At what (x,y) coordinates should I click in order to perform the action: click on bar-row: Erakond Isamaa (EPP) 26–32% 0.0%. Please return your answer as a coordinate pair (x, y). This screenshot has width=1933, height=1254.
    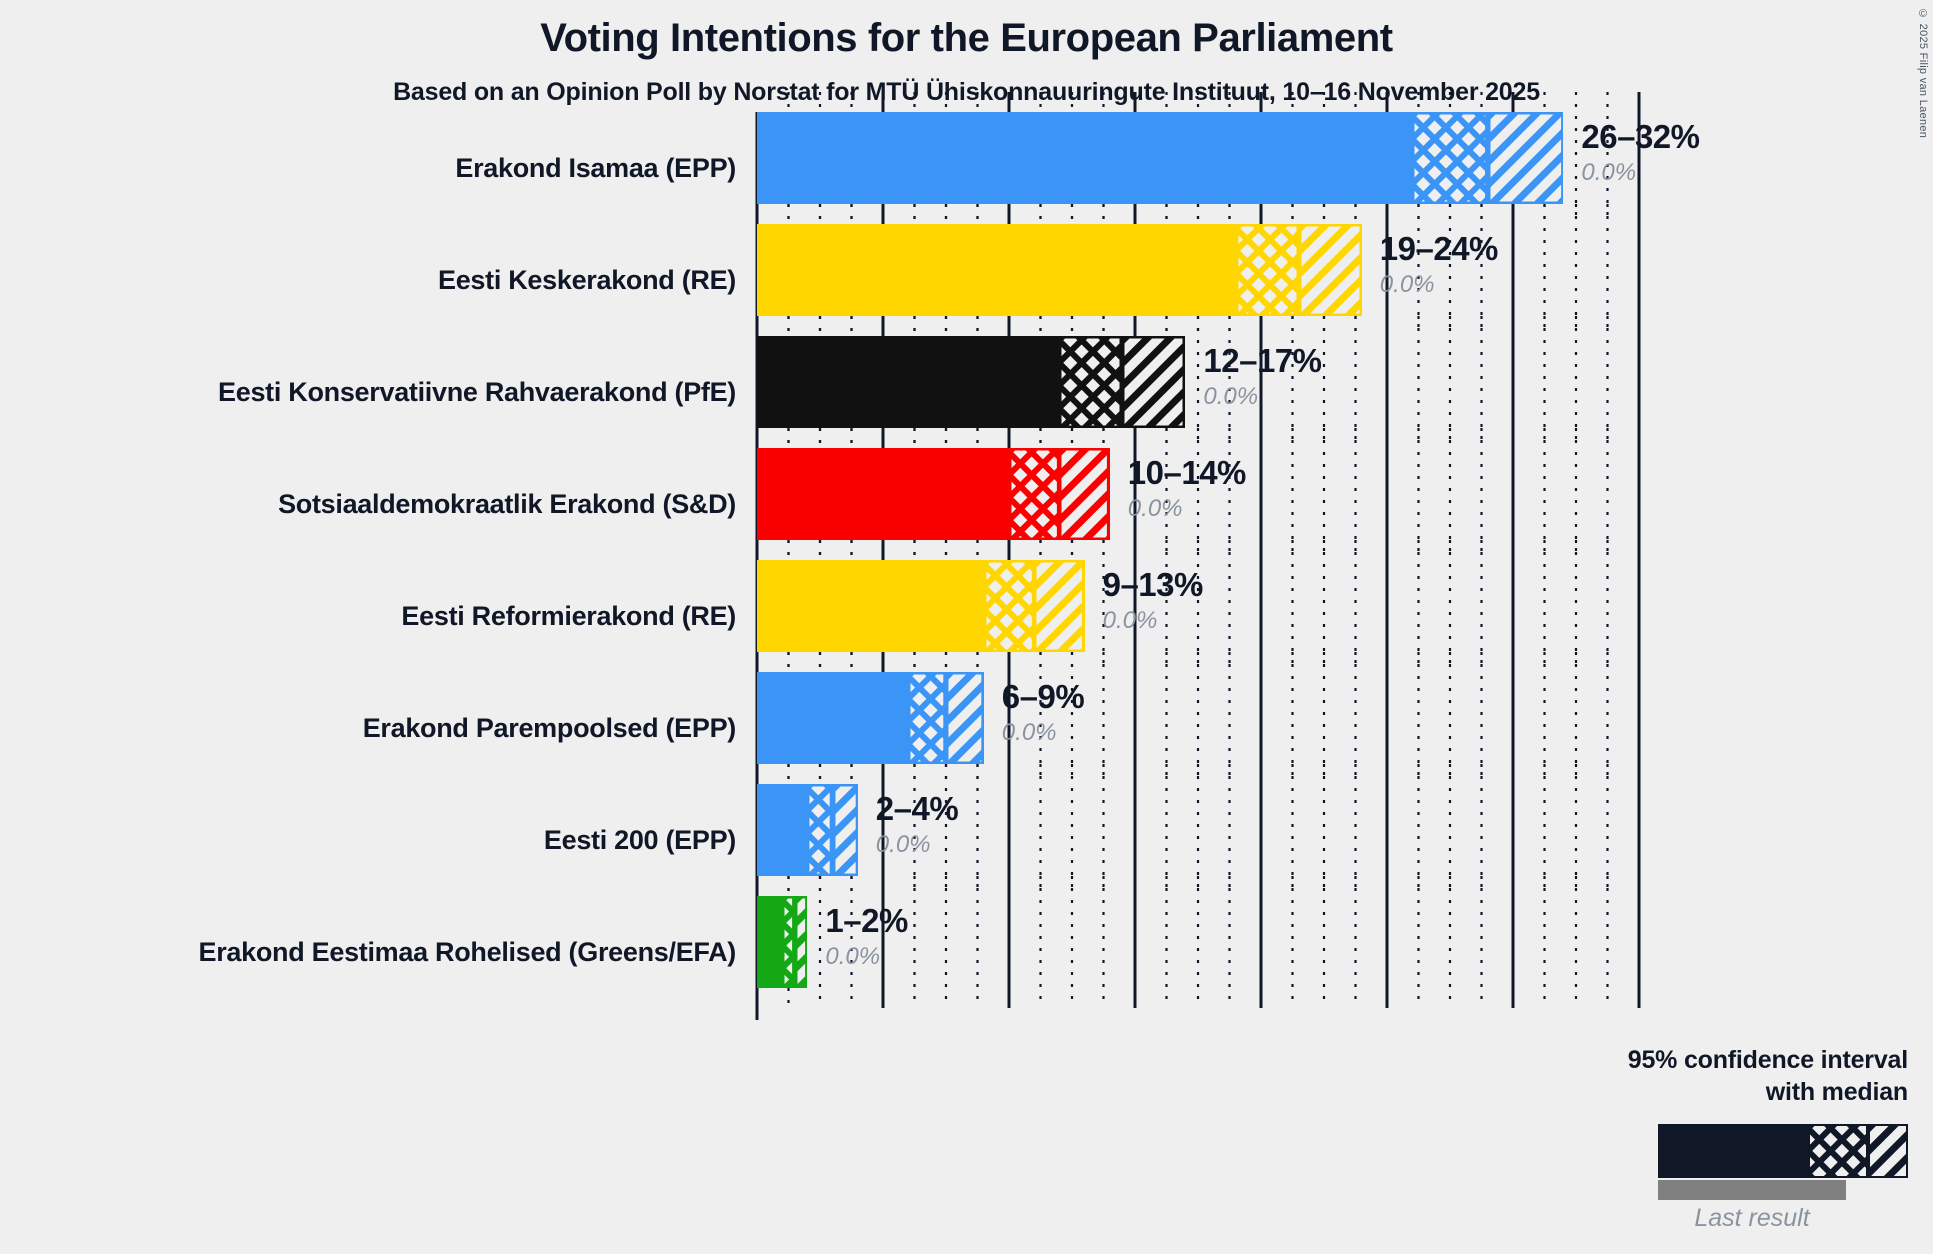
    Looking at the image, I should click on (966, 166).